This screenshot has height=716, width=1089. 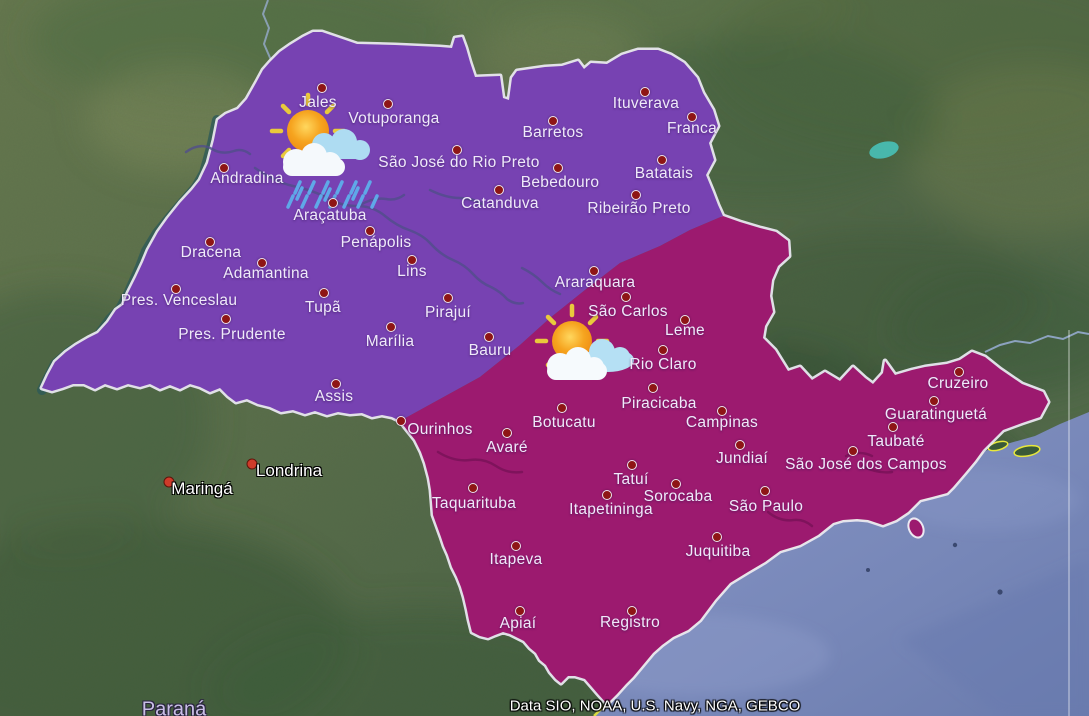 What do you see at coordinates (211, 252) in the screenshot?
I see `city-label: Dracena` at bounding box center [211, 252].